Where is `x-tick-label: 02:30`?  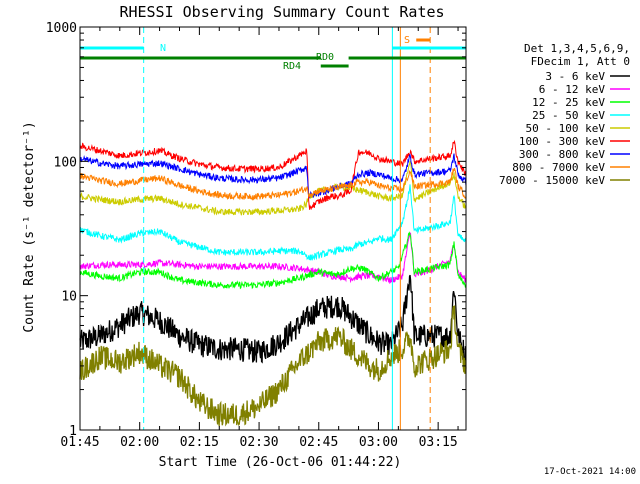 x-tick-label: 02:30 is located at coordinates (259, 442).